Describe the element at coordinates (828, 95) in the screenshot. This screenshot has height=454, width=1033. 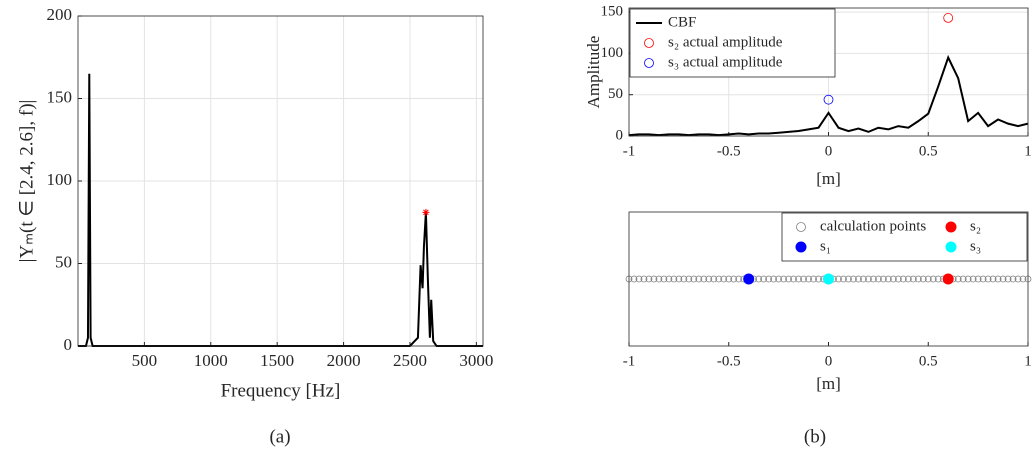
I see `line` at that location.